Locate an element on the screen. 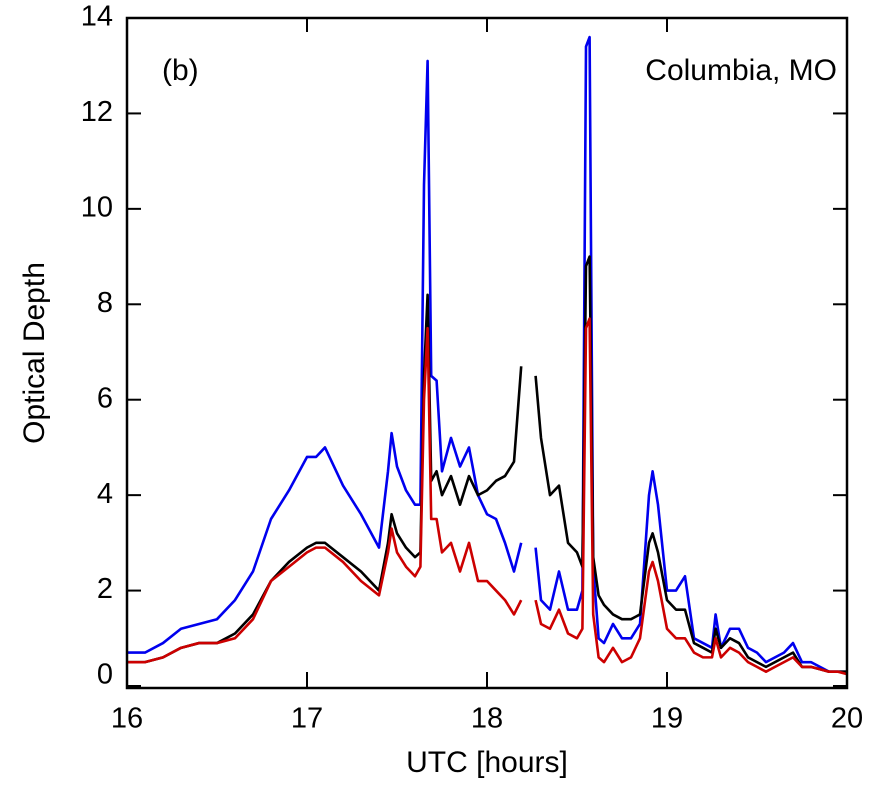 This screenshot has height=786, width=870. y-tick-label: 6 is located at coordinates (105, 398).